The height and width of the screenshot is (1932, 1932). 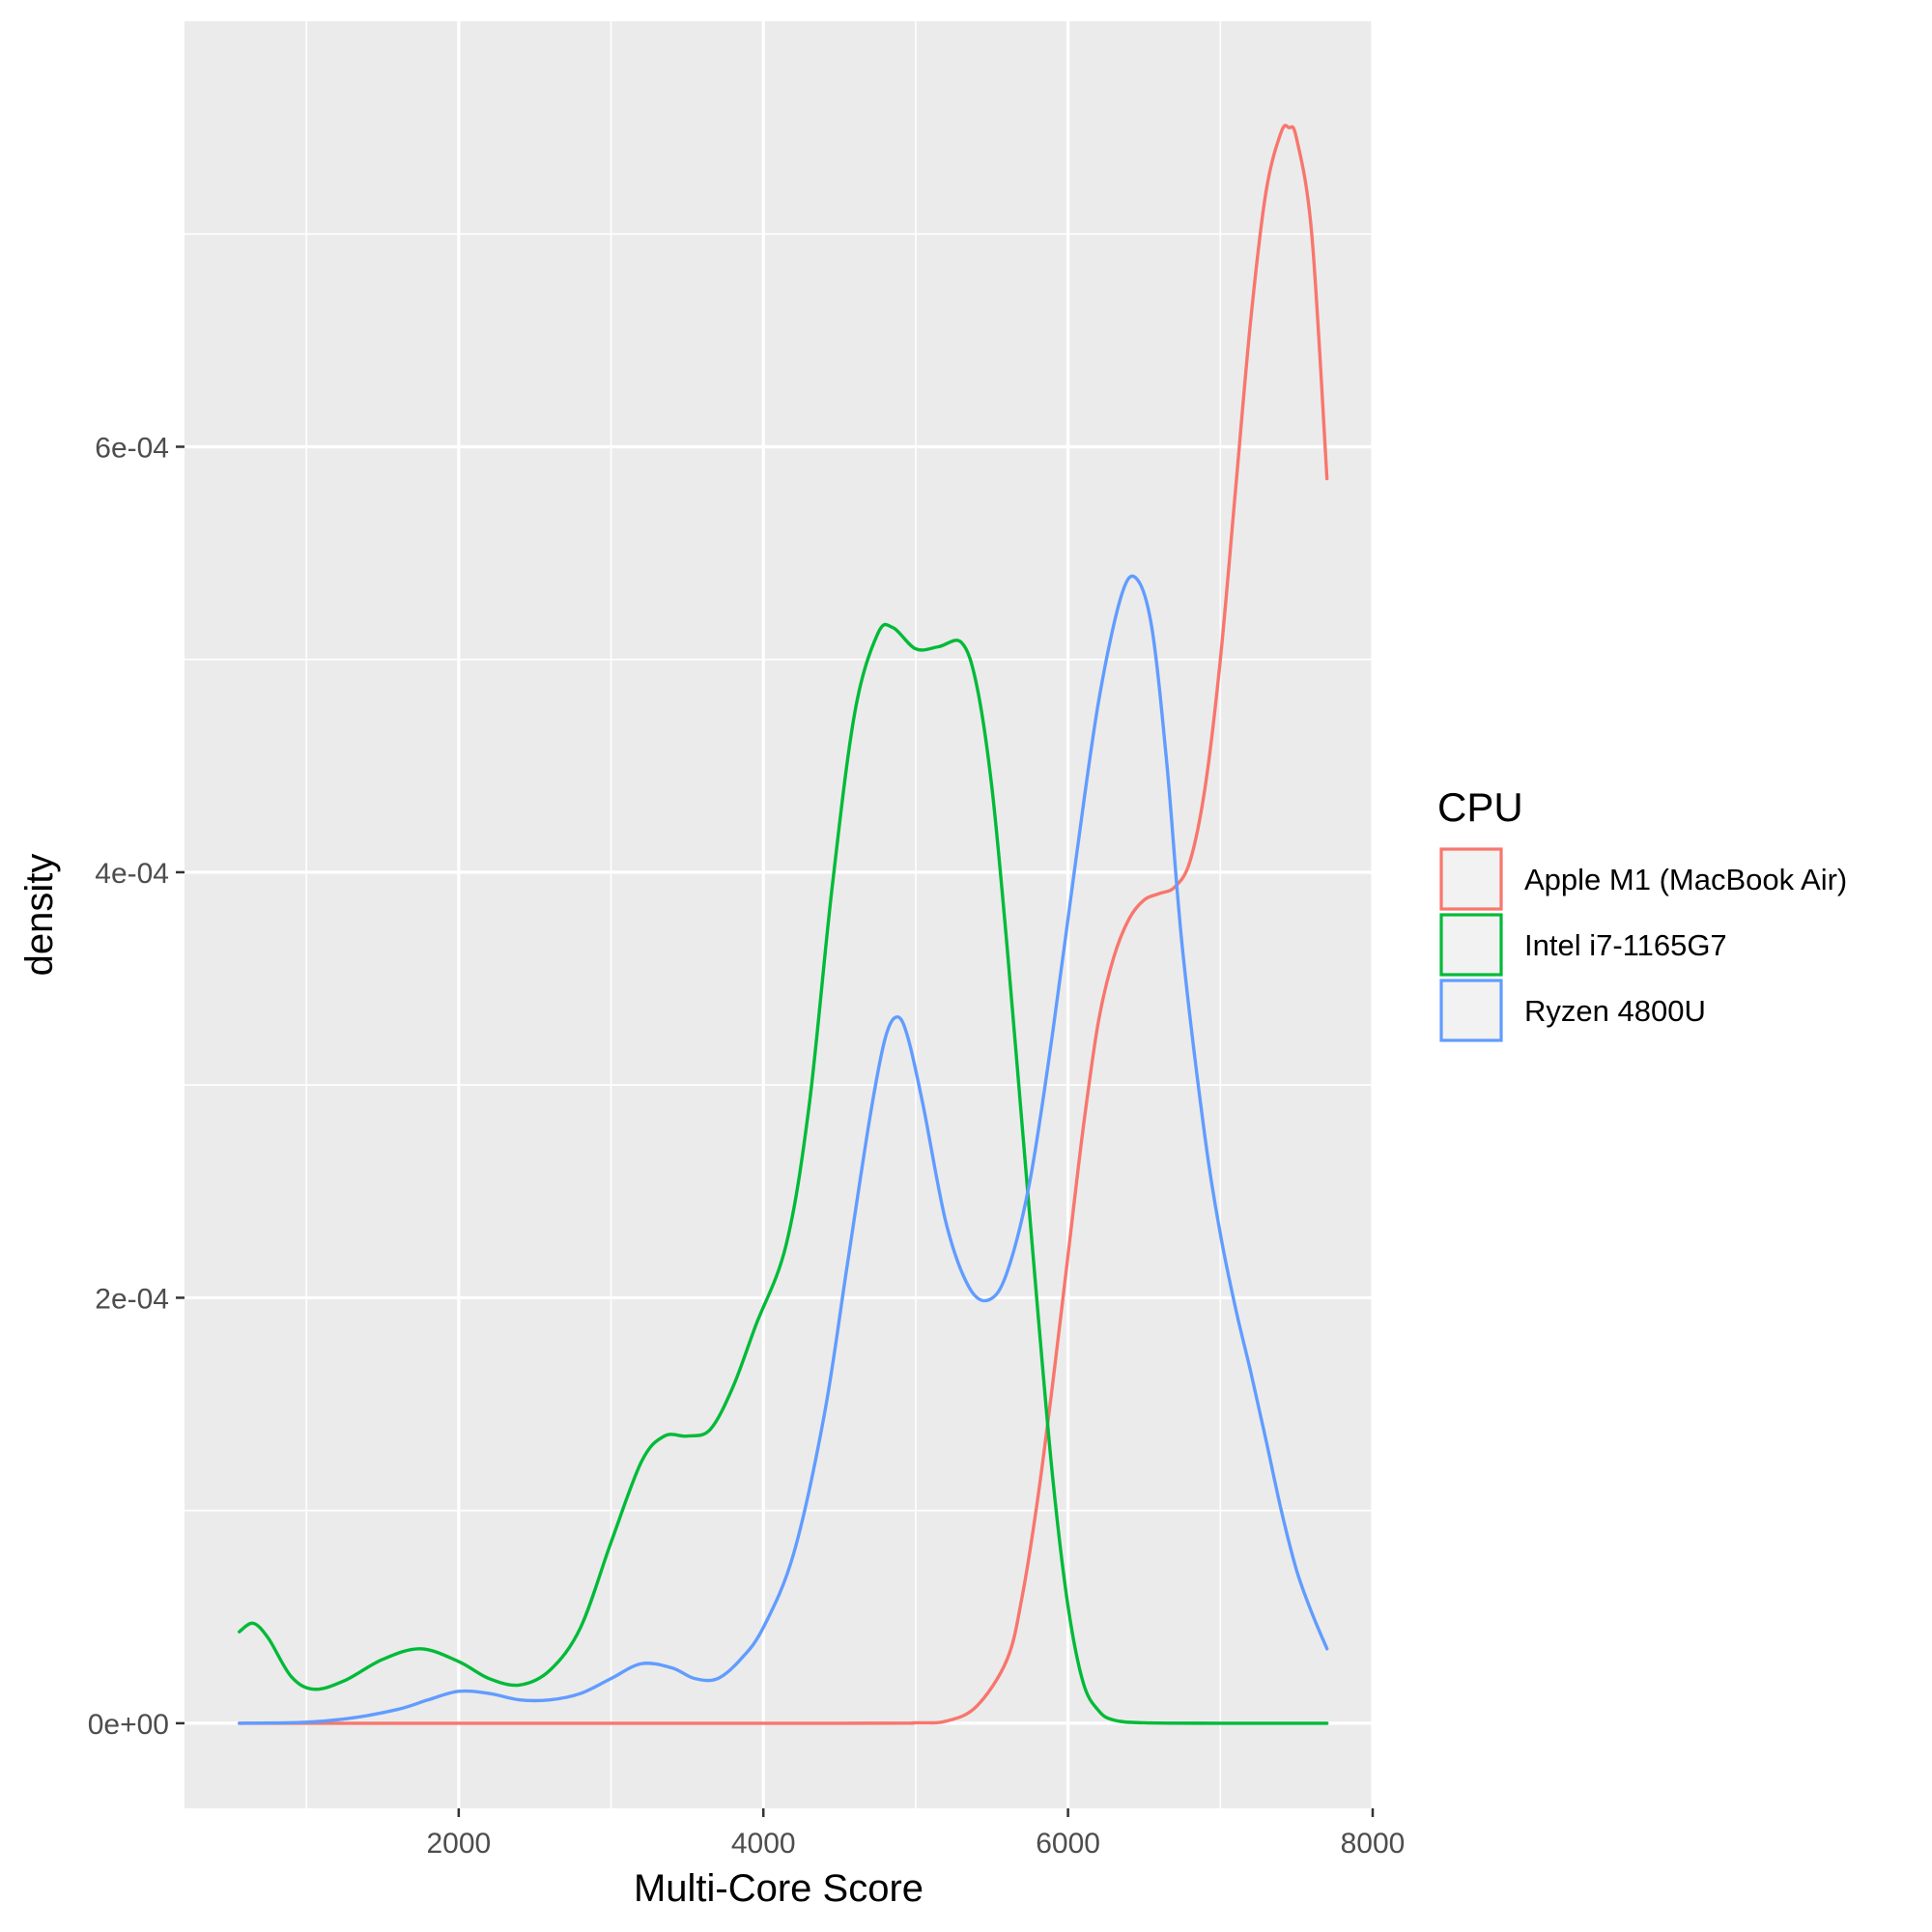 I want to click on legend-label-ryzen-4800u: Ryzen 4800U, so click(x=1615, y=1011).